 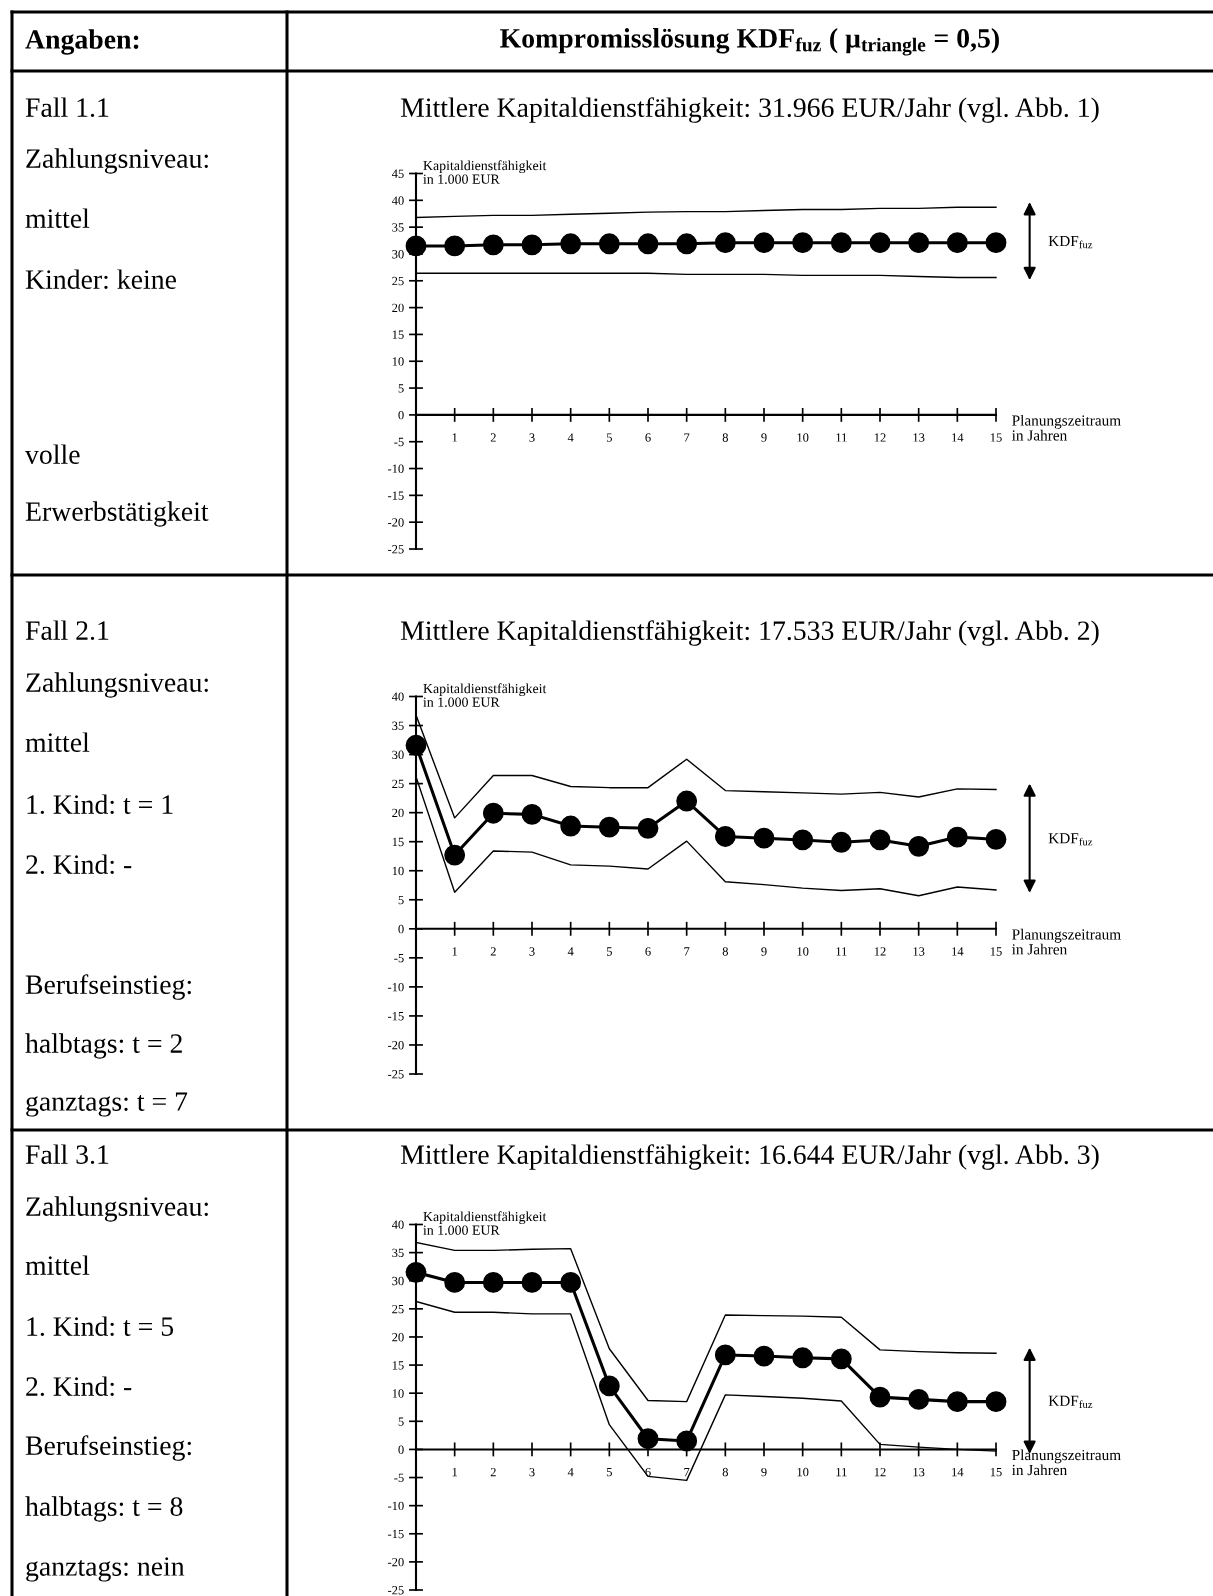 I want to click on y-tick-label: 0, so click(x=401, y=415).